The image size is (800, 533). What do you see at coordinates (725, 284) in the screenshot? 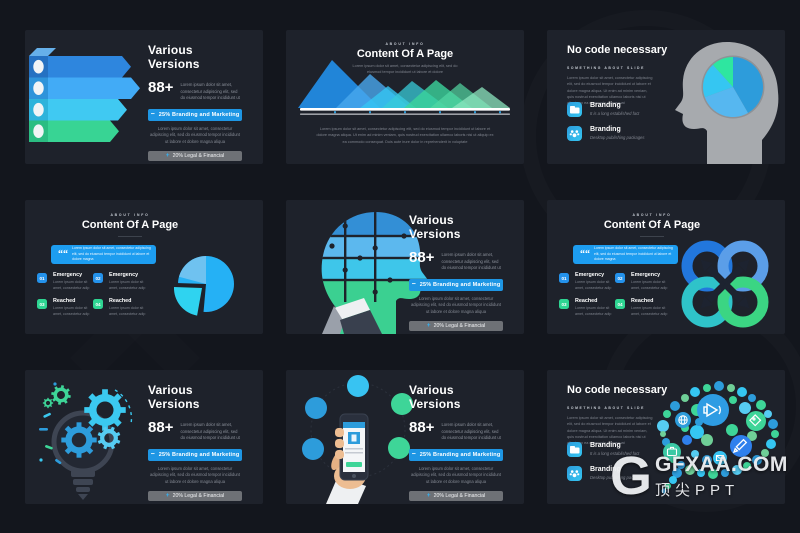
I see `loop-arrows-graphic` at bounding box center [725, 284].